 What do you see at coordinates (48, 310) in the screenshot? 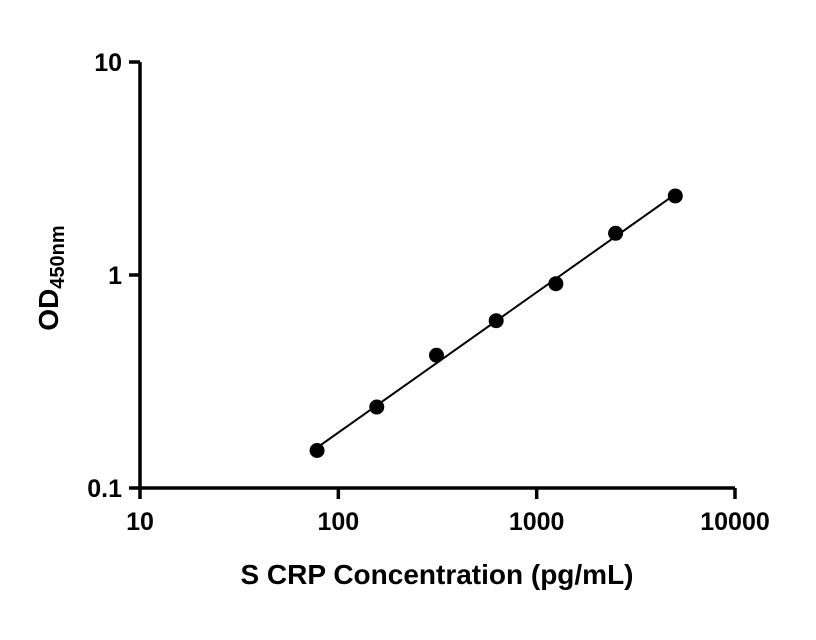
I see `y-axis-title-main: OD` at bounding box center [48, 310].